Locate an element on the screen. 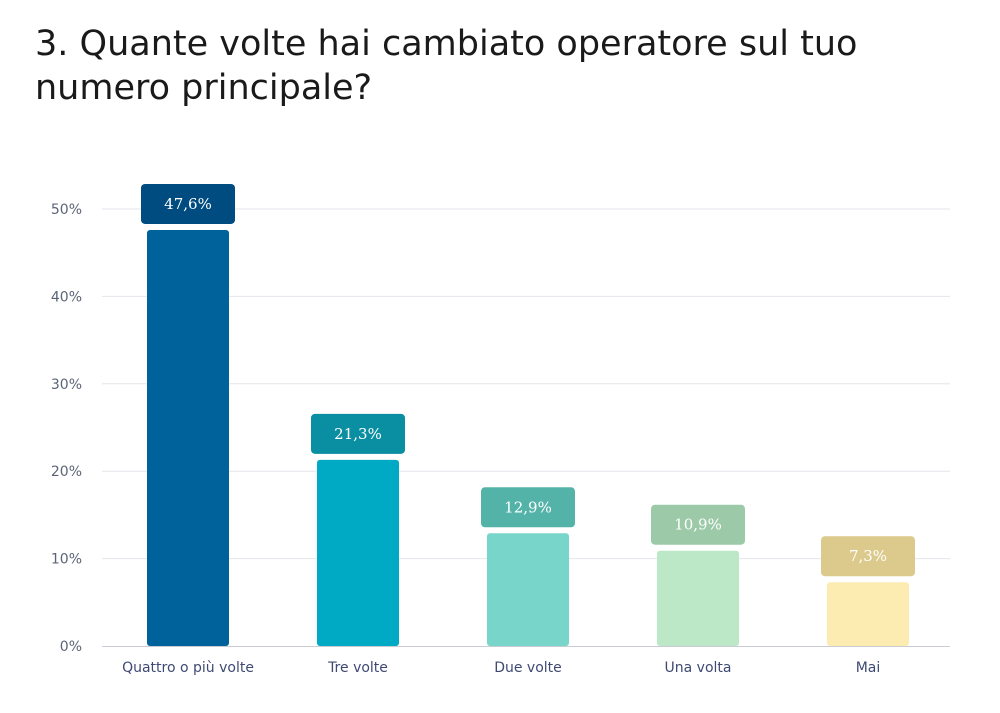 The height and width of the screenshot is (713, 1000). y-tick-label: 20% is located at coordinates (66, 472).